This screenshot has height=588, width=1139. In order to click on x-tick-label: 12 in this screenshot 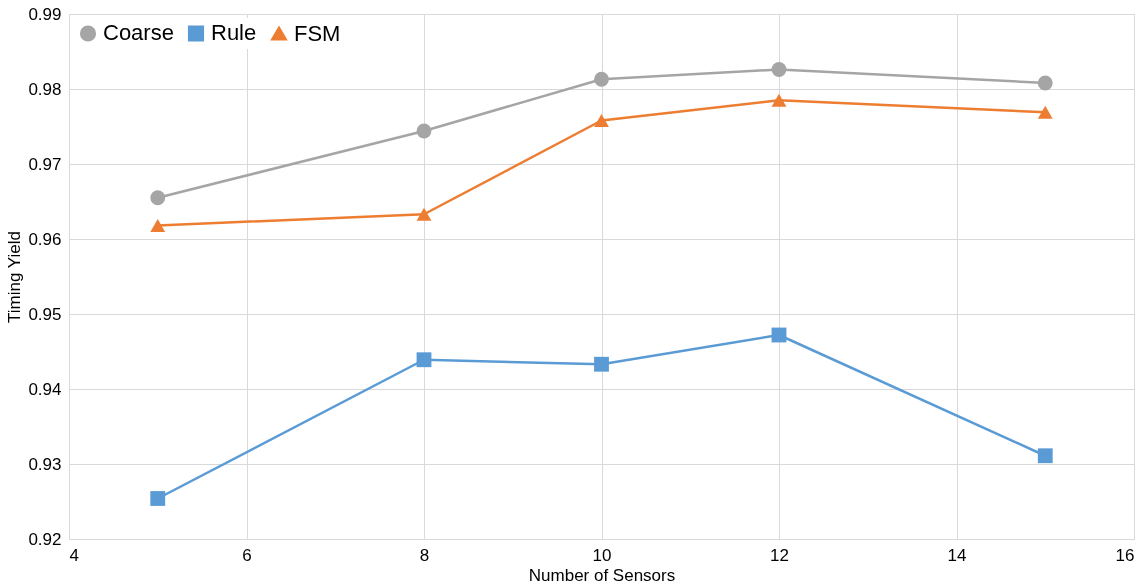, I will do `click(779, 555)`.